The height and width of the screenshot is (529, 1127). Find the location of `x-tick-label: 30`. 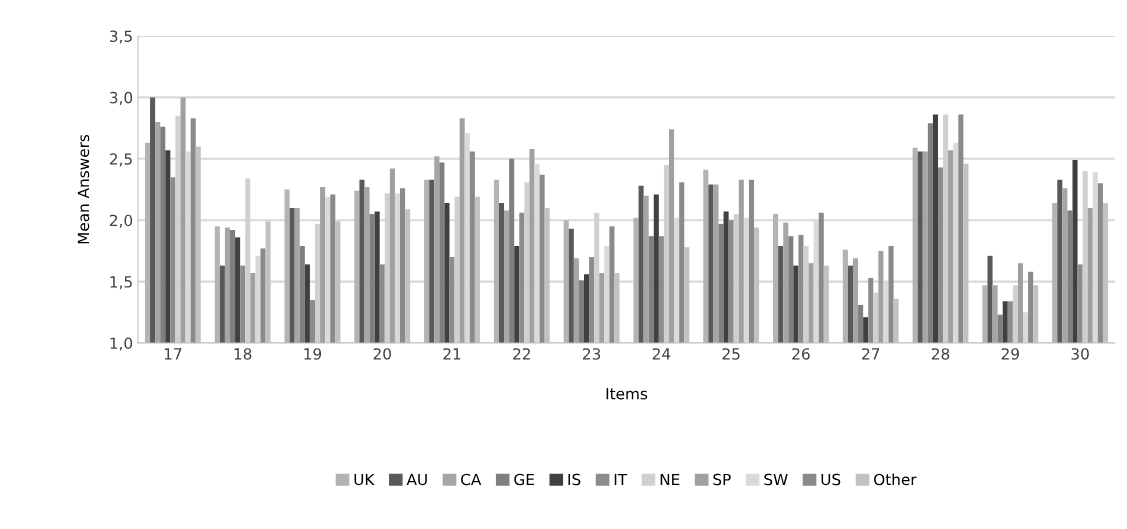

x-tick-label: 30 is located at coordinates (1080, 354).